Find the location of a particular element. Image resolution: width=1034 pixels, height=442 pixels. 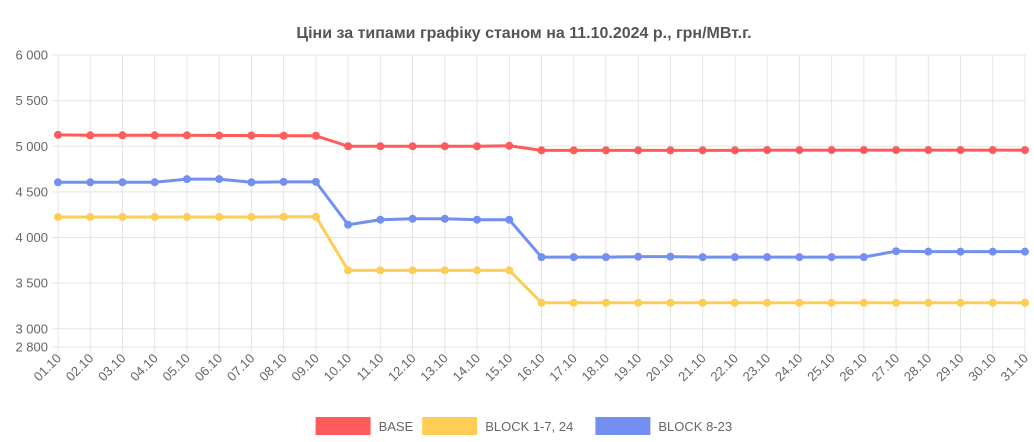

legend-item: BLOCK 8-23 is located at coordinates (663, 426).